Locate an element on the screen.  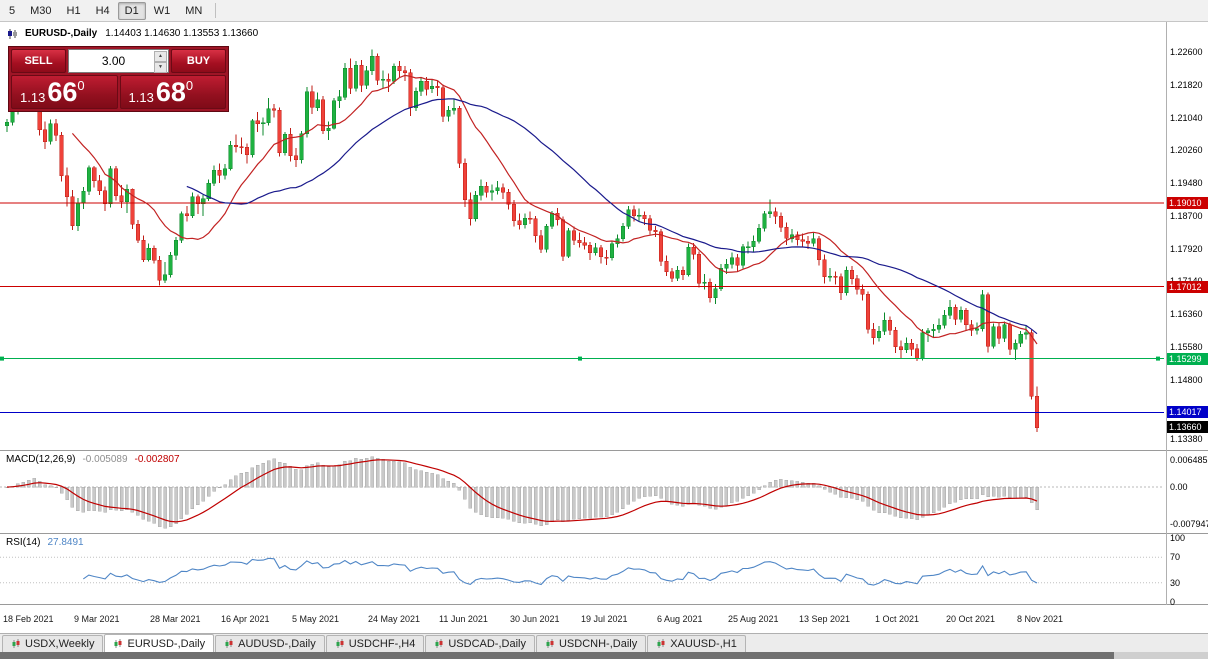
horizontal-scrollbar is located at coordinates (604, 655).